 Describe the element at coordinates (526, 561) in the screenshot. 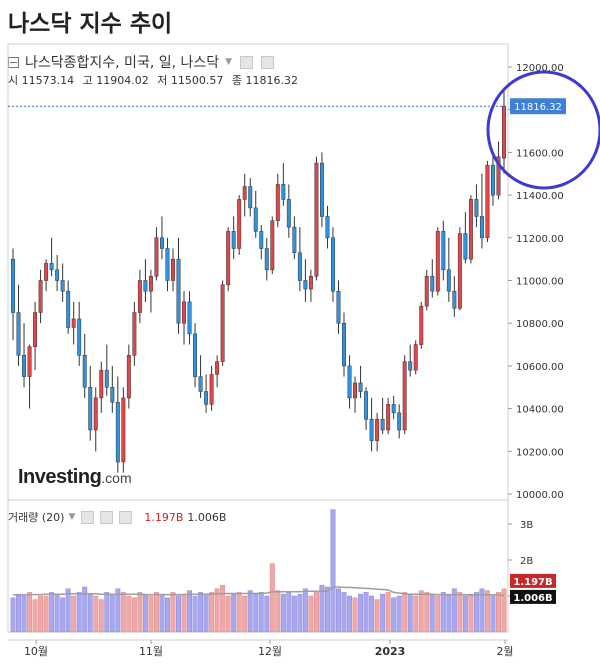

I see `volume-tick-label: 2B` at that location.